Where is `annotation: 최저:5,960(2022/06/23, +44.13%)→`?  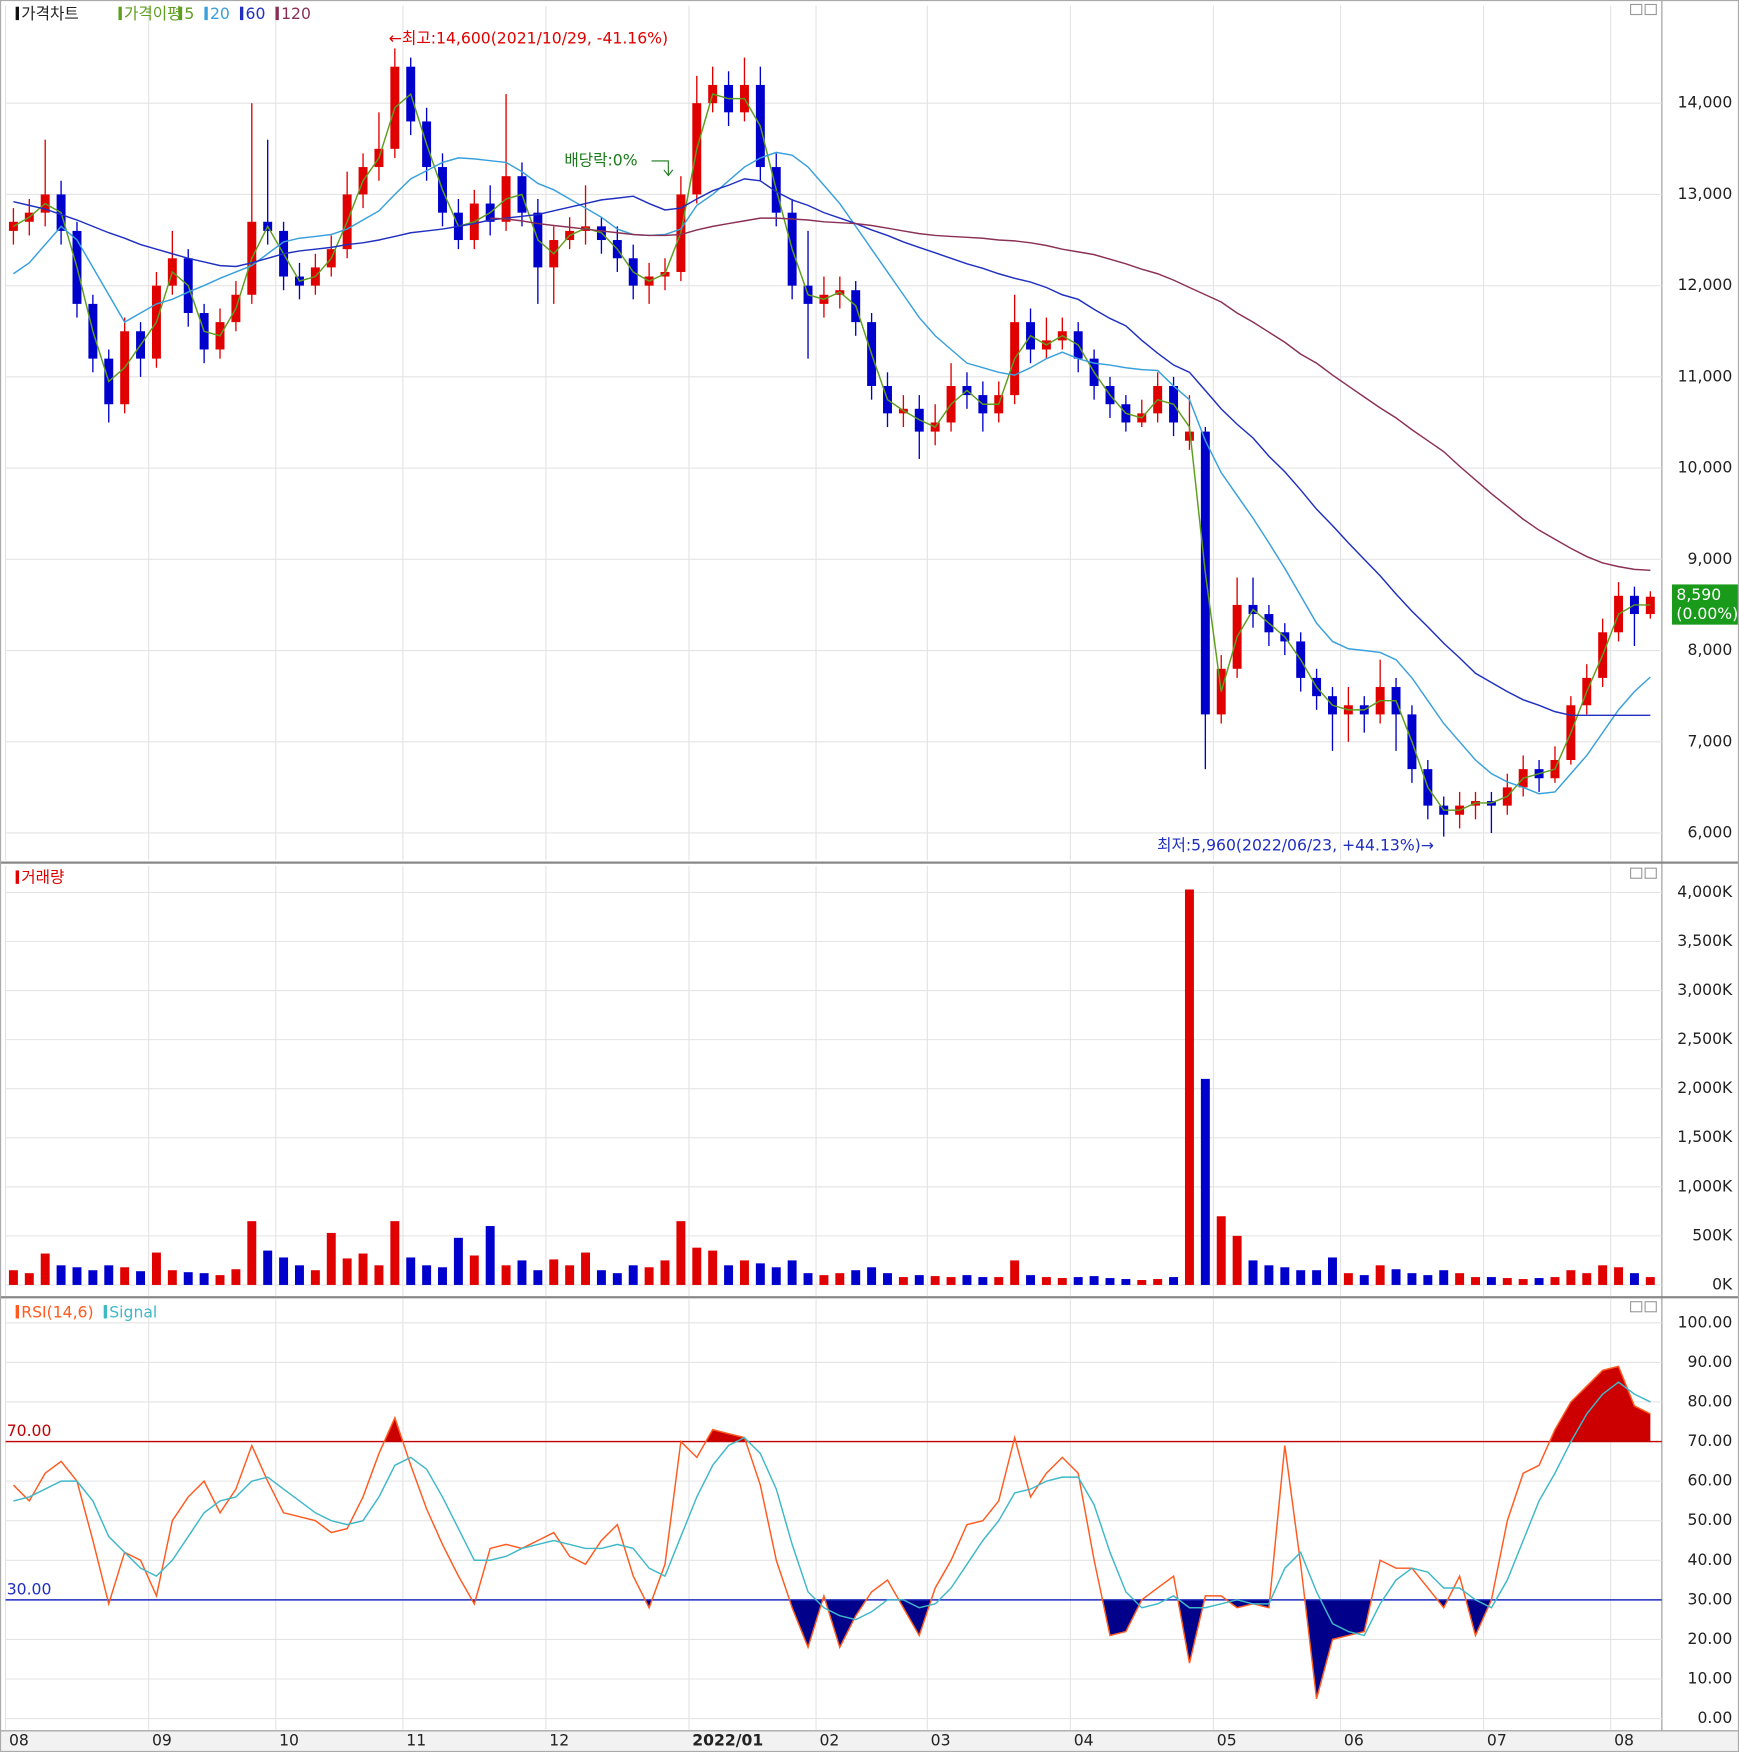 annotation: 최저:5,960(2022/06/23, +44.13%)→ is located at coordinates (1295, 844).